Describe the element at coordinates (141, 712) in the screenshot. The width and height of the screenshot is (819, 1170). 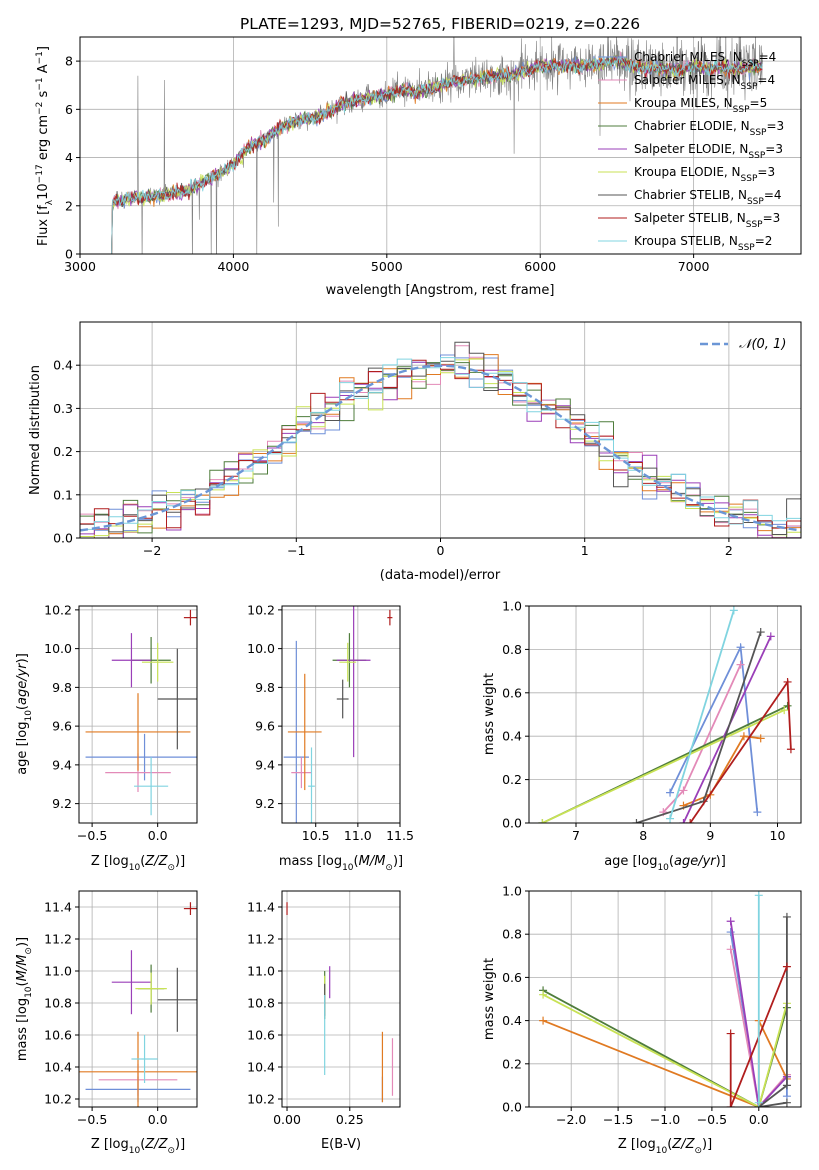
I see `age-z-plot` at that location.